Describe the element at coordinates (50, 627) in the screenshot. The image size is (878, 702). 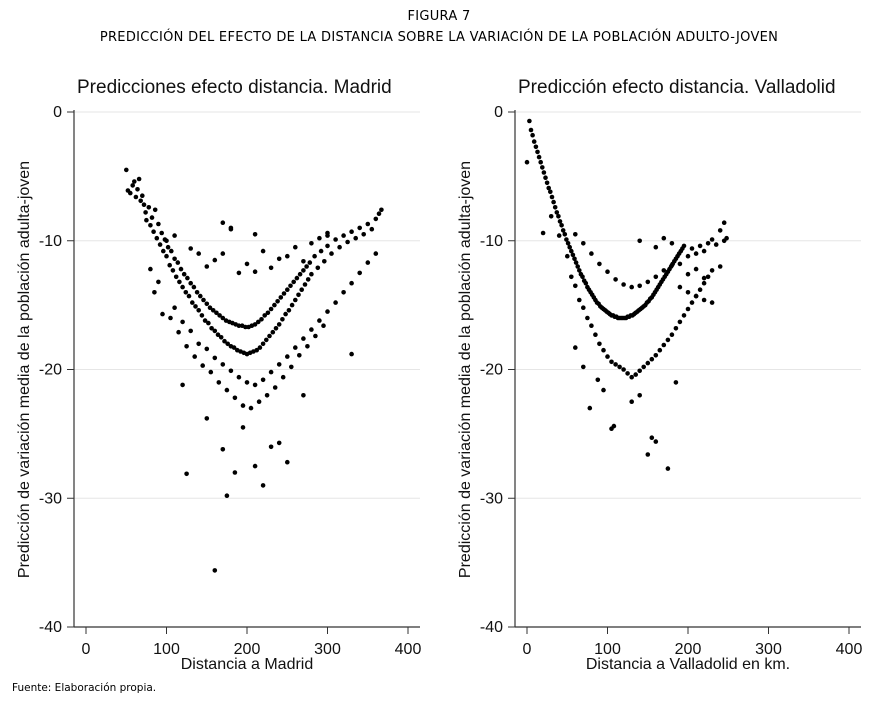
I see `y-tick-label: -40` at that location.